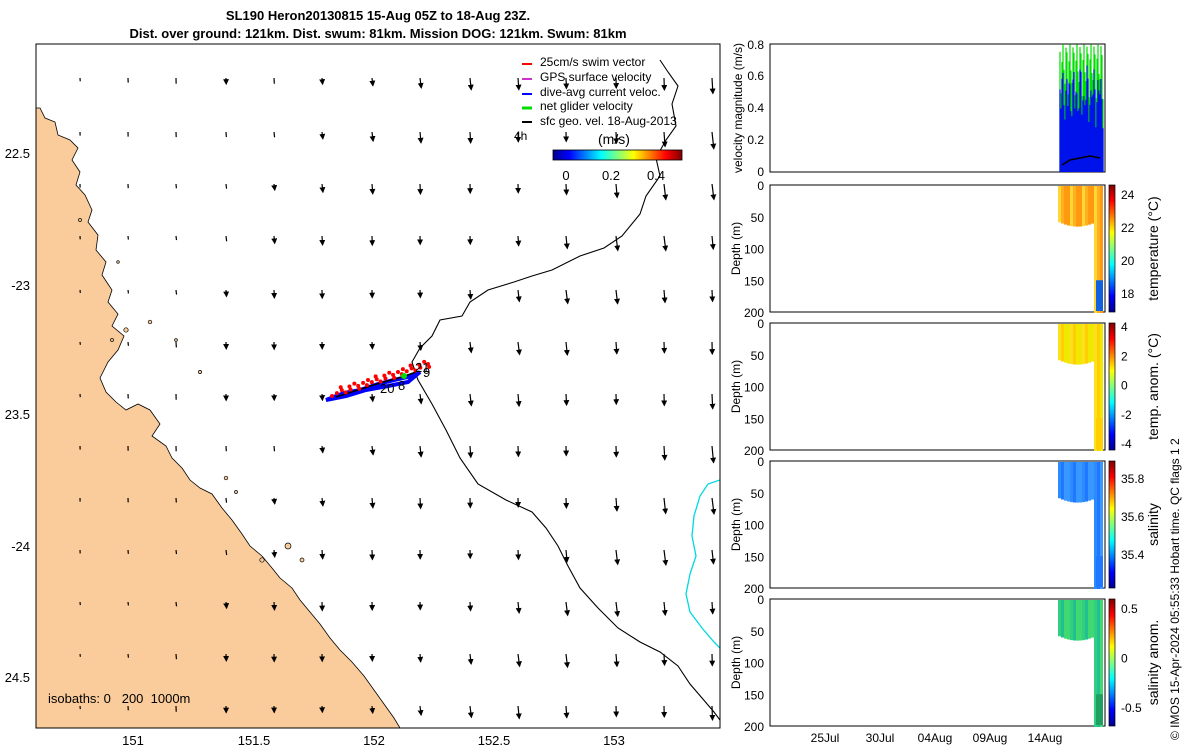 The image size is (1200, 750). I want to click on track-label: 20, so click(387, 388).